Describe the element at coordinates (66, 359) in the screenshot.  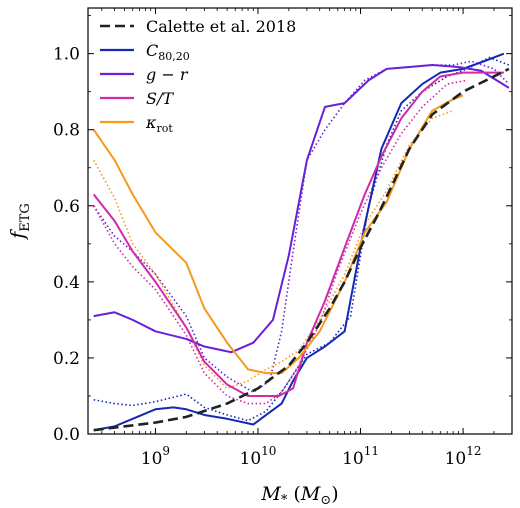
I see `y-tick-label: 0.2` at that location.